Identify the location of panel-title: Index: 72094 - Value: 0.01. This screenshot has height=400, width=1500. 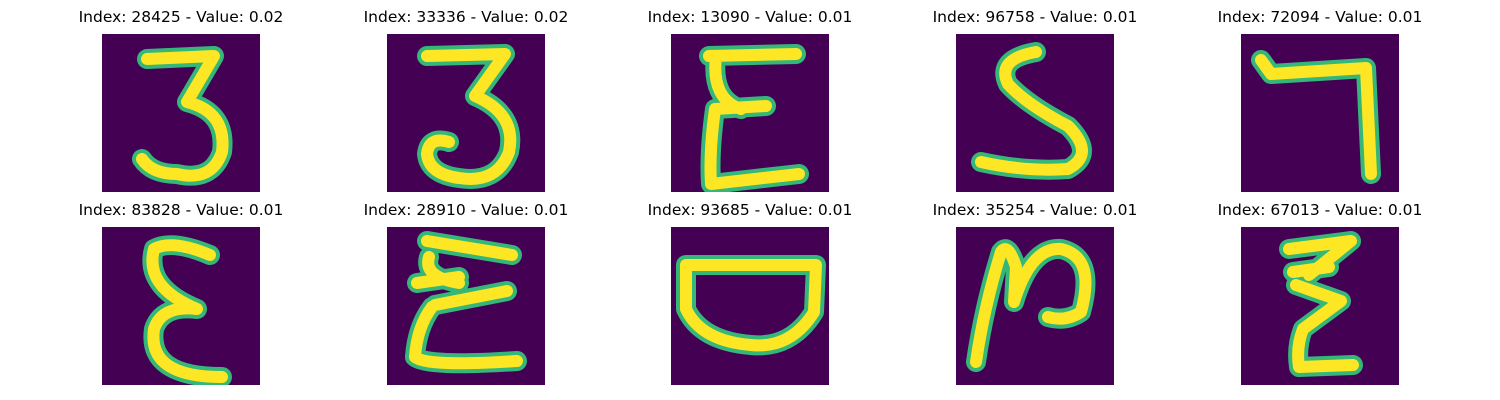
(1320, 17).